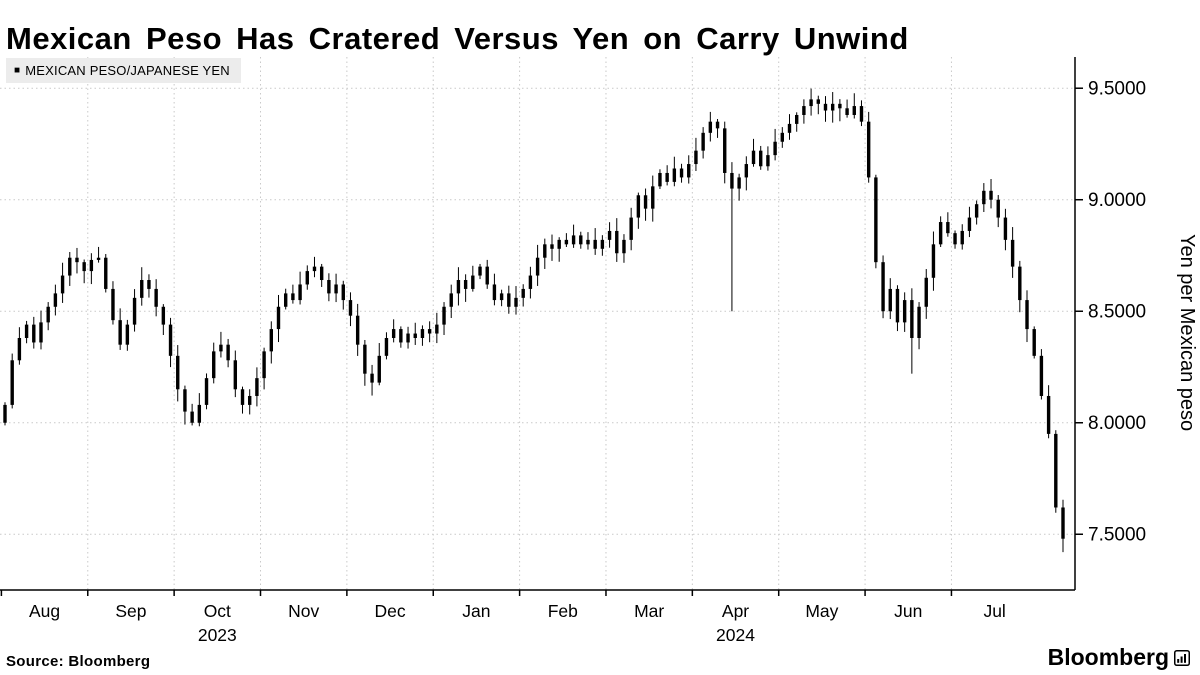 Image resolution: width=1200 pixels, height=675 pixels. What do you see at coordinates (78, 661) in the screenshot?
I see `source-note: Source: Bloomberg` at bounding box center [78, 661].